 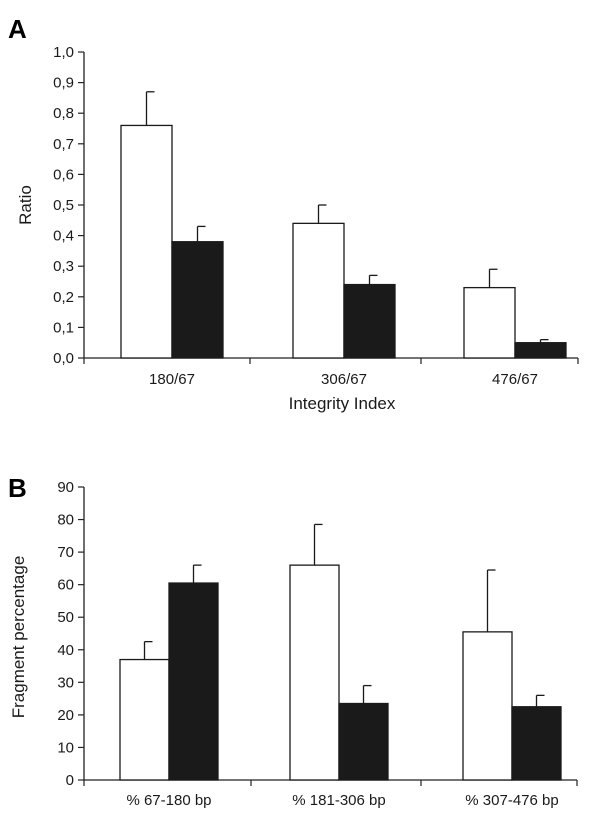 What do you see at coordinates (63, 266) in the screenshot?
I see `panel-a-y-tick-label: 0,3` at bounding box center [63, 266].